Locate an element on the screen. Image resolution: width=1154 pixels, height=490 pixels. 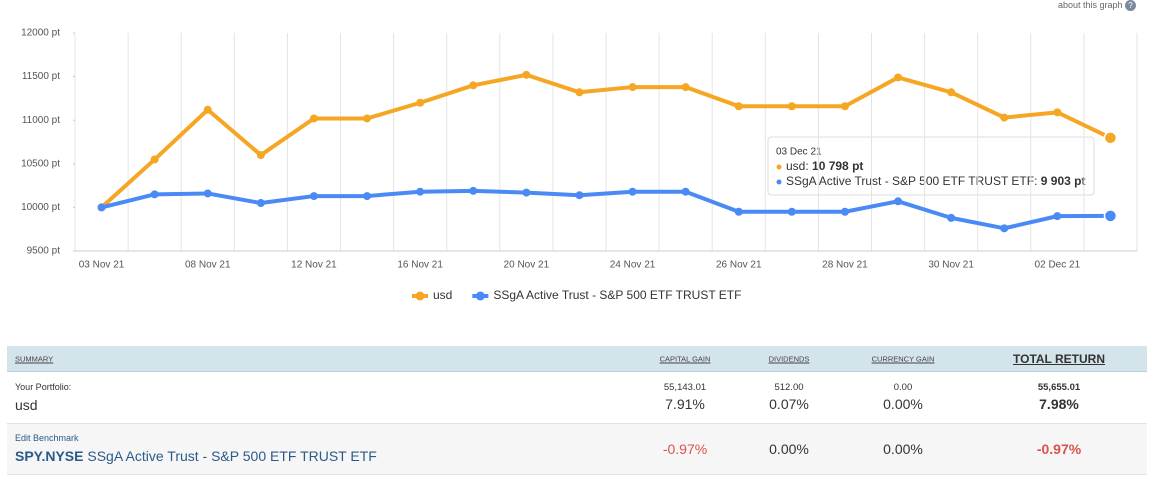
header: TOTAL RETURN is located at coordinates (1059, 359).